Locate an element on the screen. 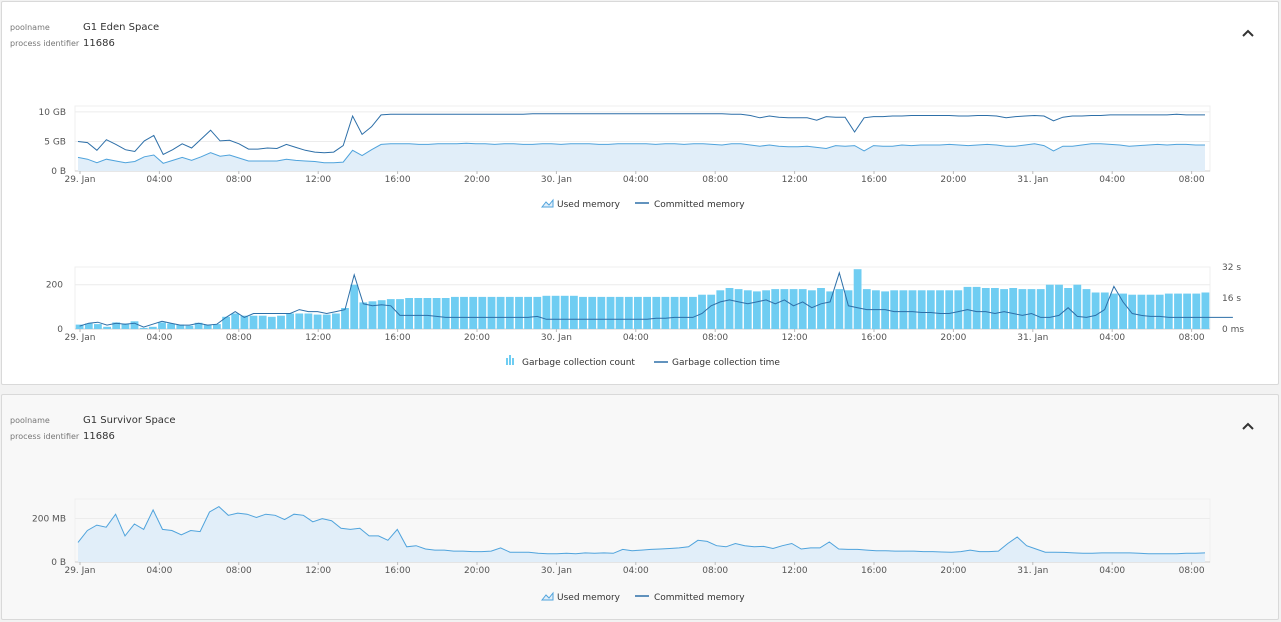 This screenshot has height=622, width=1281. y-tick-label: 10 GB is located at coordinates (52, 113).